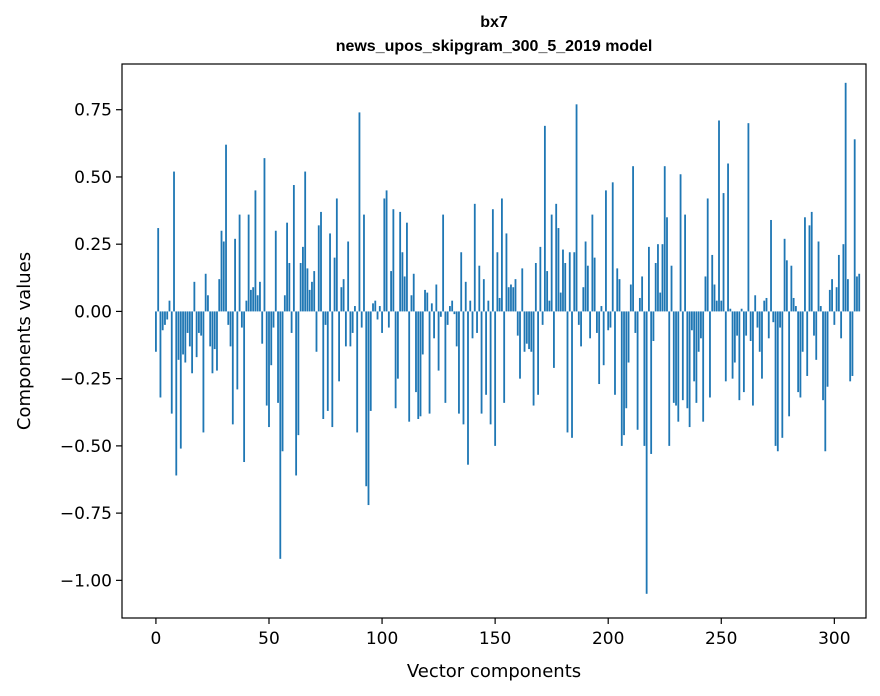 This screenshot has height=696, width=880. Describe the element at coordinates (91, 346) in the screenshot. I see `y-axis-ticks: −1.00 −0.75 −0.50 −0.25 0.00 0.25 0.50 0.75` at that location.